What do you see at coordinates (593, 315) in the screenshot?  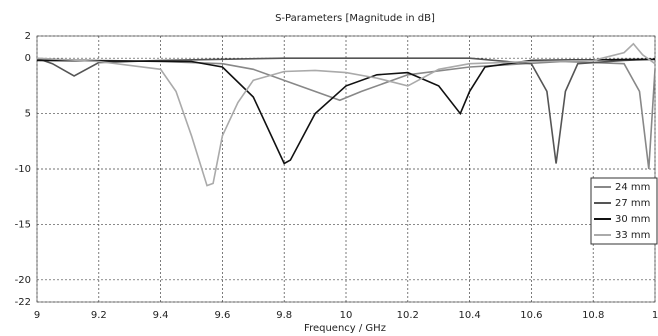 I see `x-tick-label: 10.8` at bounding box center [593, 315].